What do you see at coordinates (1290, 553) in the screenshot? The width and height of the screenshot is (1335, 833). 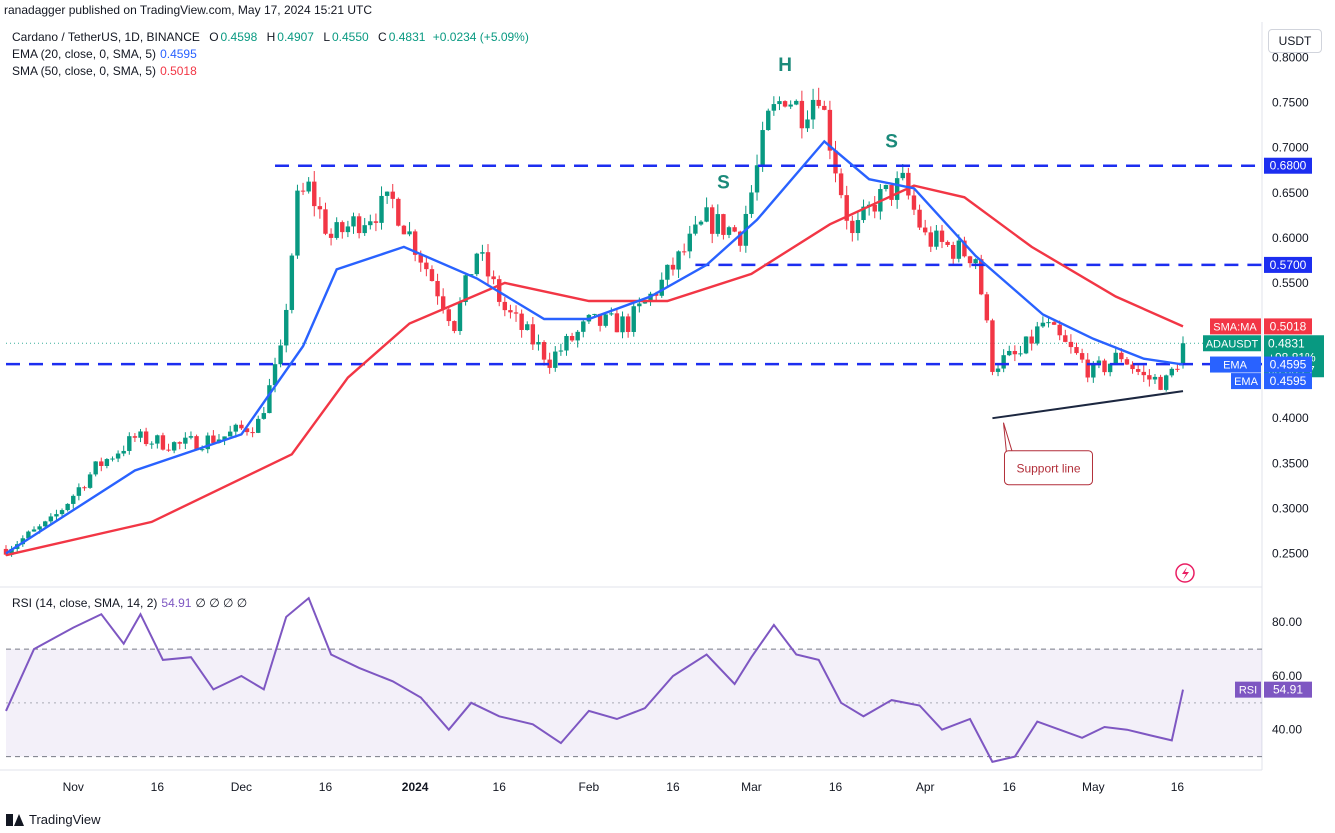 I see `price-tick-label: 0.2500` at bounding box center [1290, 553].